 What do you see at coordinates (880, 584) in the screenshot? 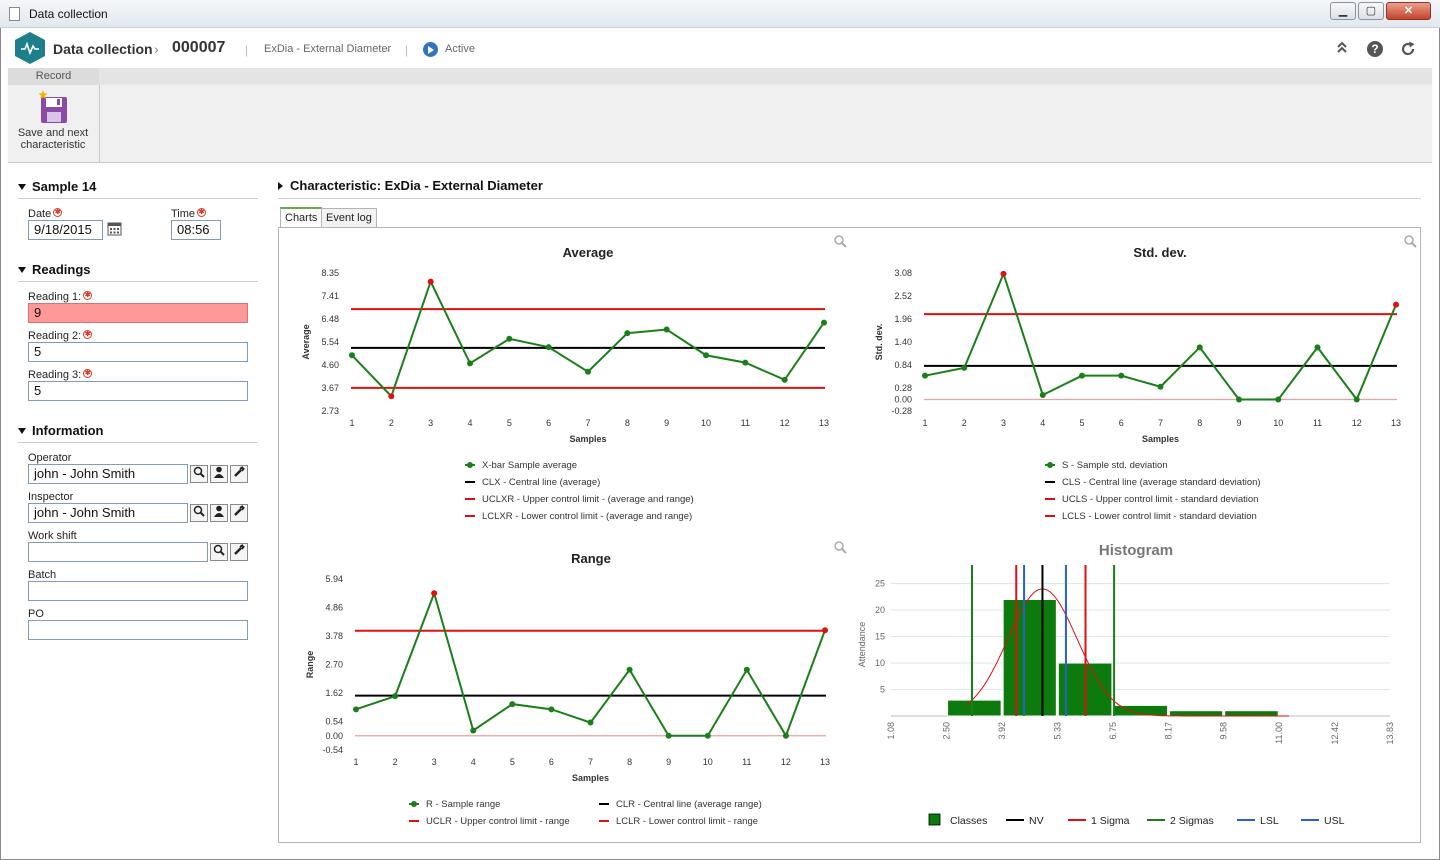
I see `y-tick-label: 25` at bounding box center [880, 584].